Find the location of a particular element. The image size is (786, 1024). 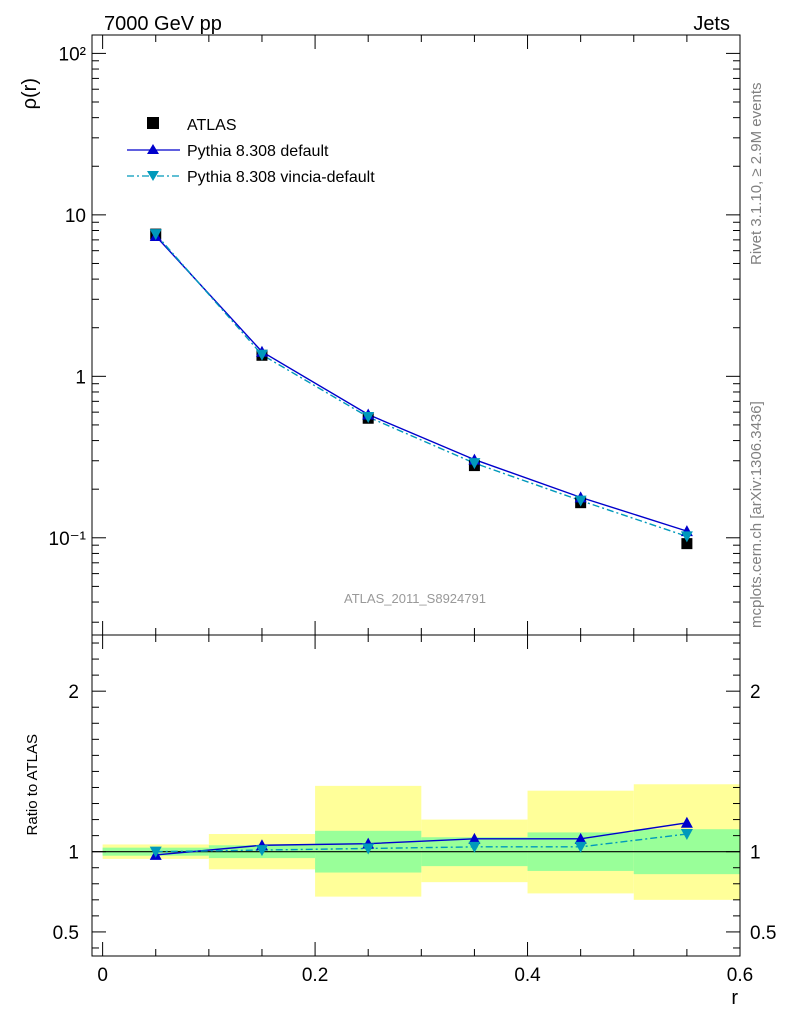

main-ylabel: ρ(r) is located at coordinates (30, 93).